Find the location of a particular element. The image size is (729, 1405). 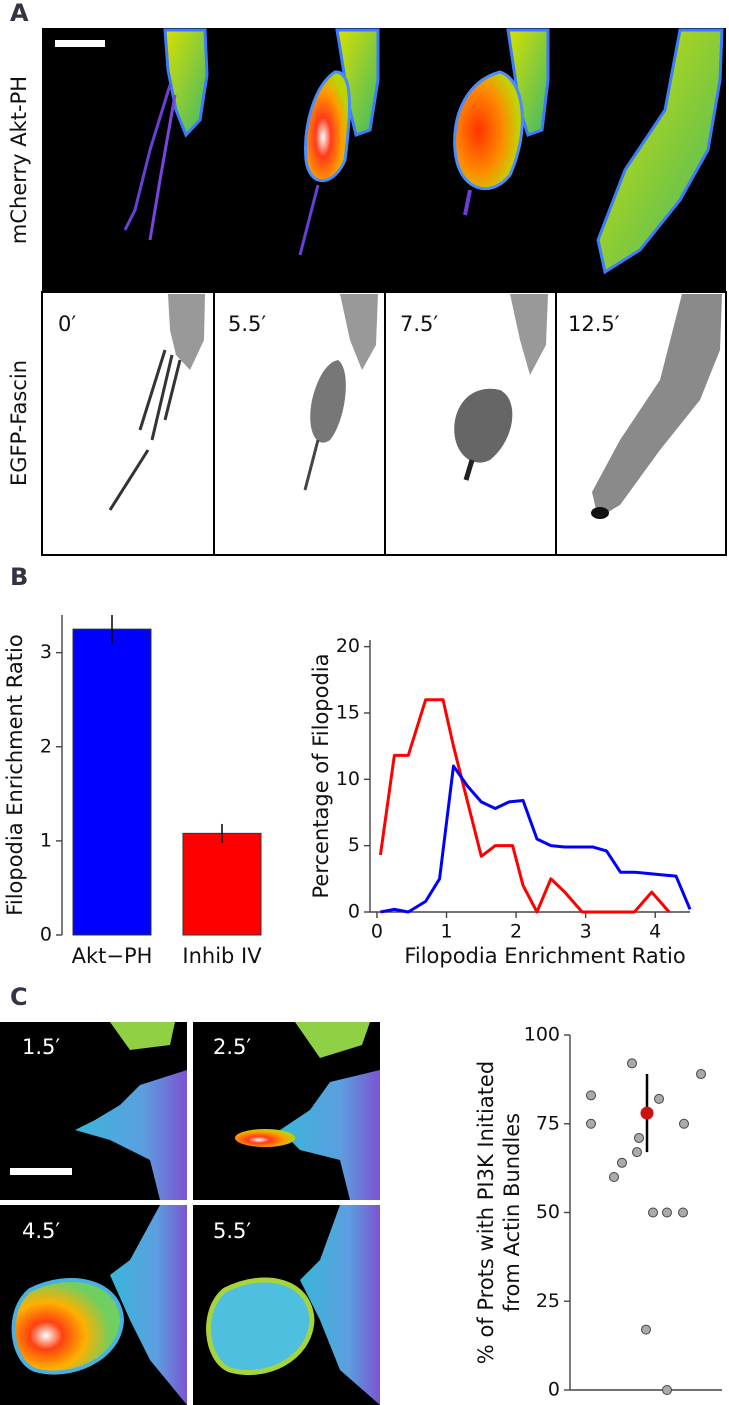

x-tick-label: 1 is located at coordinates (446, 932).